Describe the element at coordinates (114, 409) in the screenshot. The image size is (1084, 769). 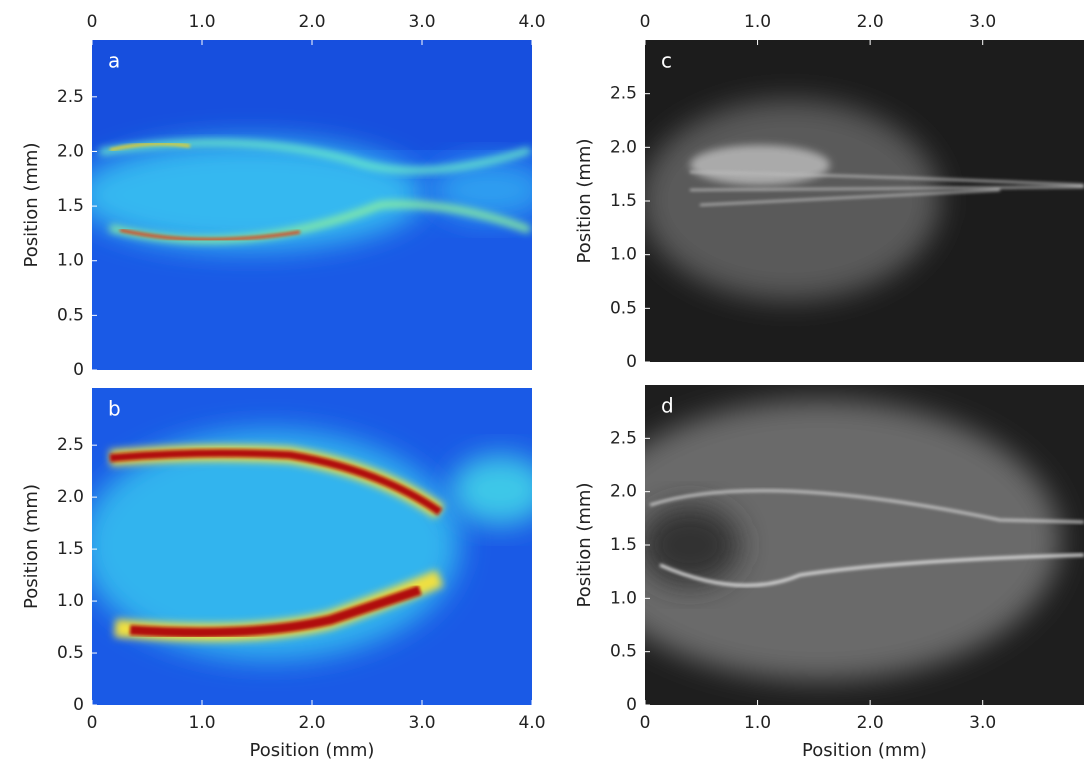
I see `panel-label: b` at that location.